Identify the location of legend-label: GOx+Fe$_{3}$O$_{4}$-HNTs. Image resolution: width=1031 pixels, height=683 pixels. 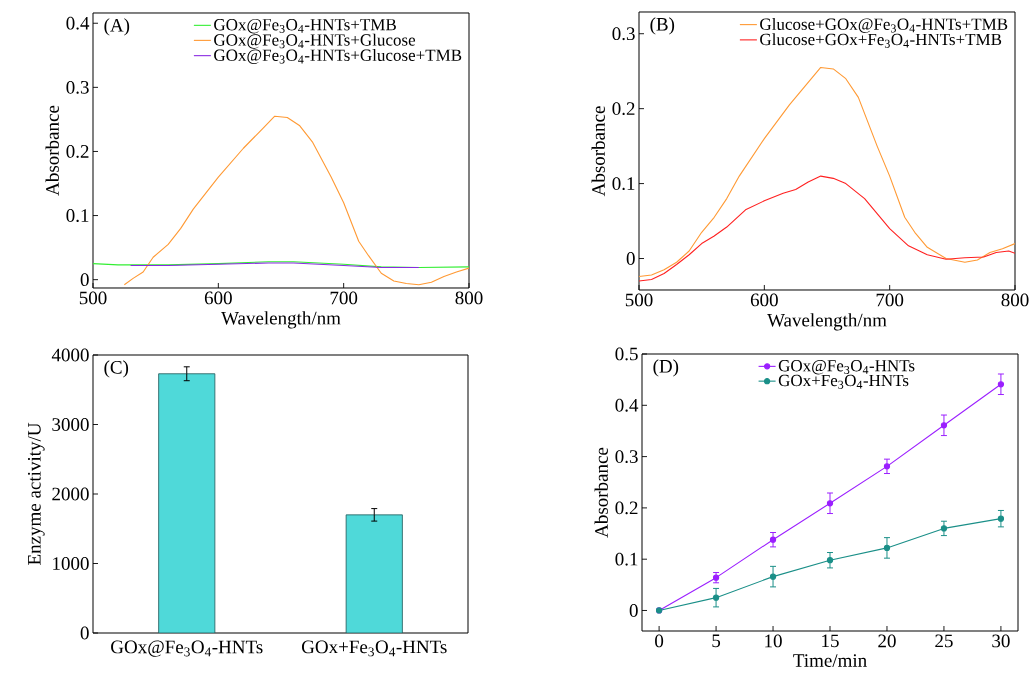
(843, 381).